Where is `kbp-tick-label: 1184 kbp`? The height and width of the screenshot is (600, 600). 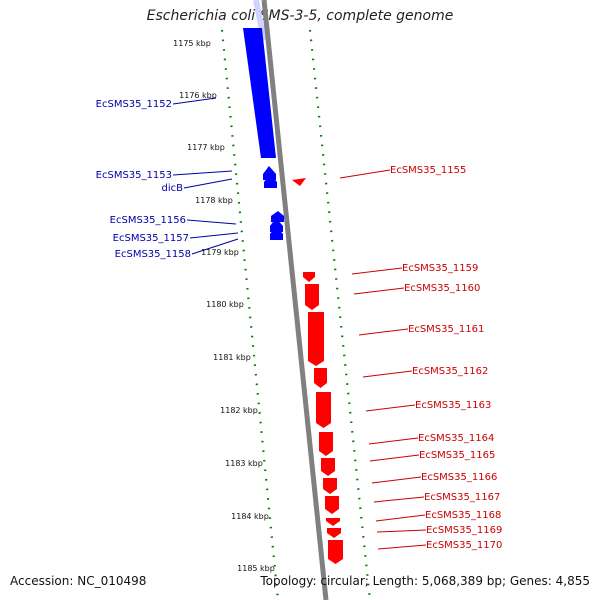
kbp-tick-label: 1184 kbp is located at coordinates (250, 516).